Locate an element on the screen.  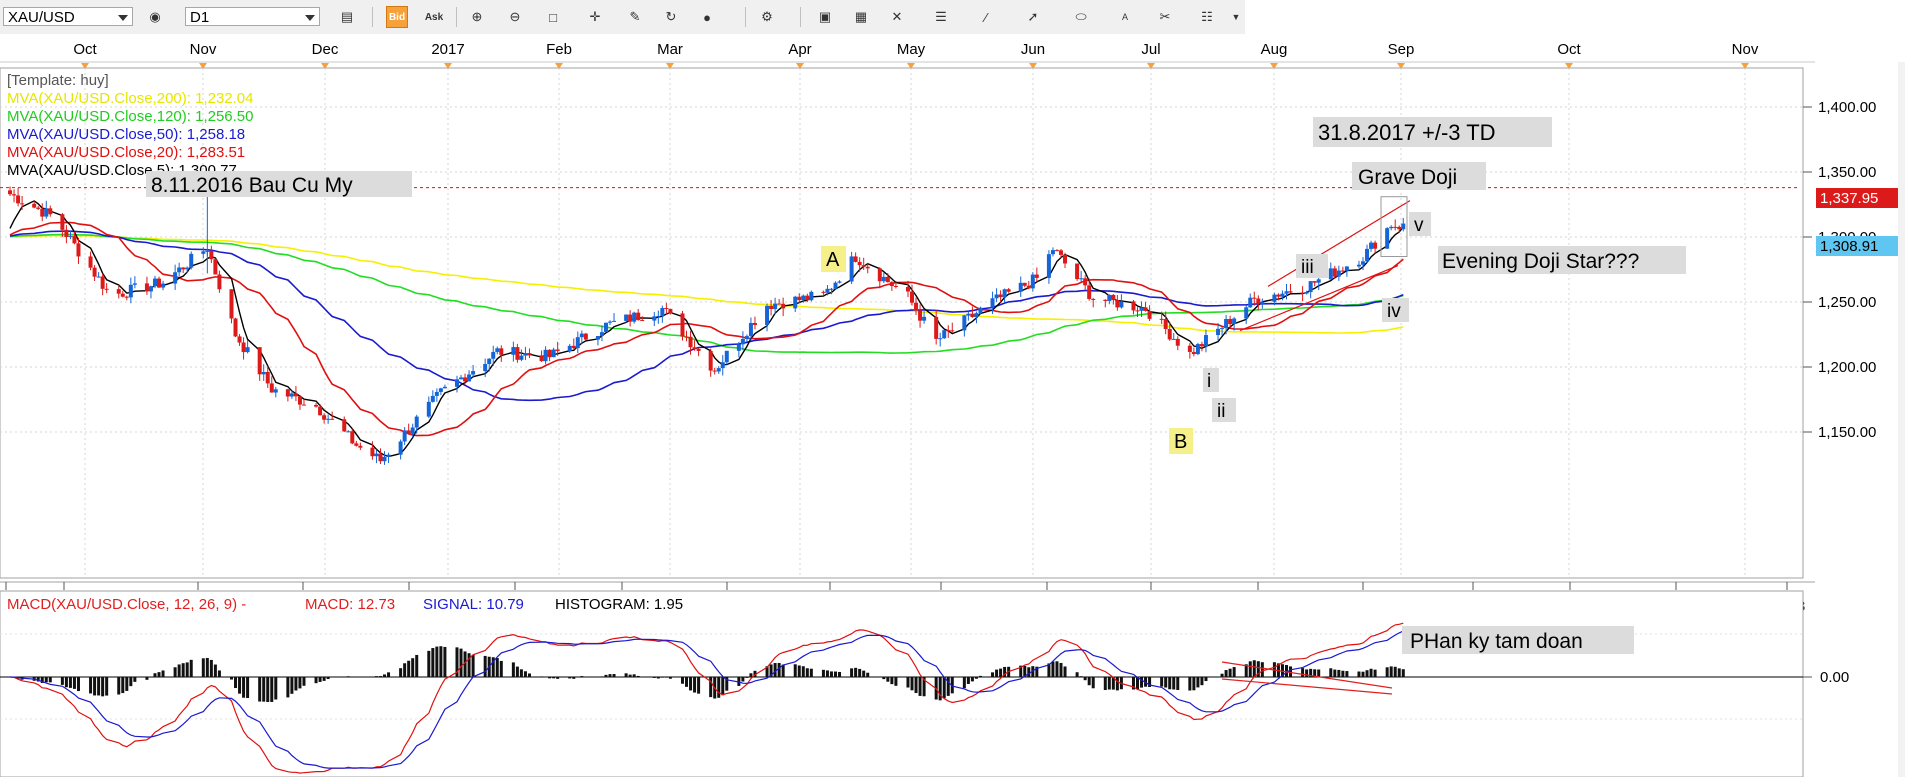
evening-doji-box is located at coordinates (1562, 260).